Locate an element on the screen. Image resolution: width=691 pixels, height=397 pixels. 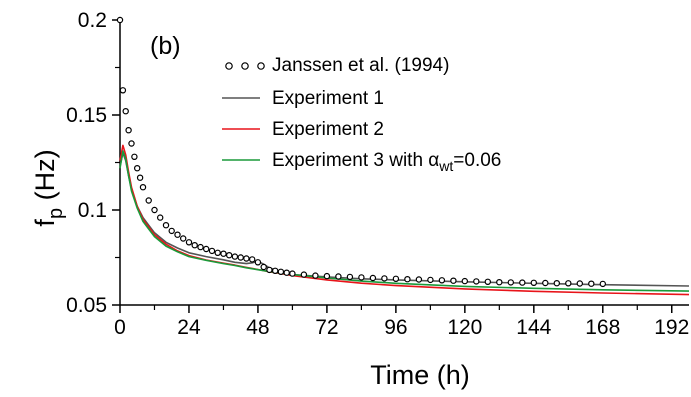
legend-label: Experiment 1 is located at coordinates (328, 98).